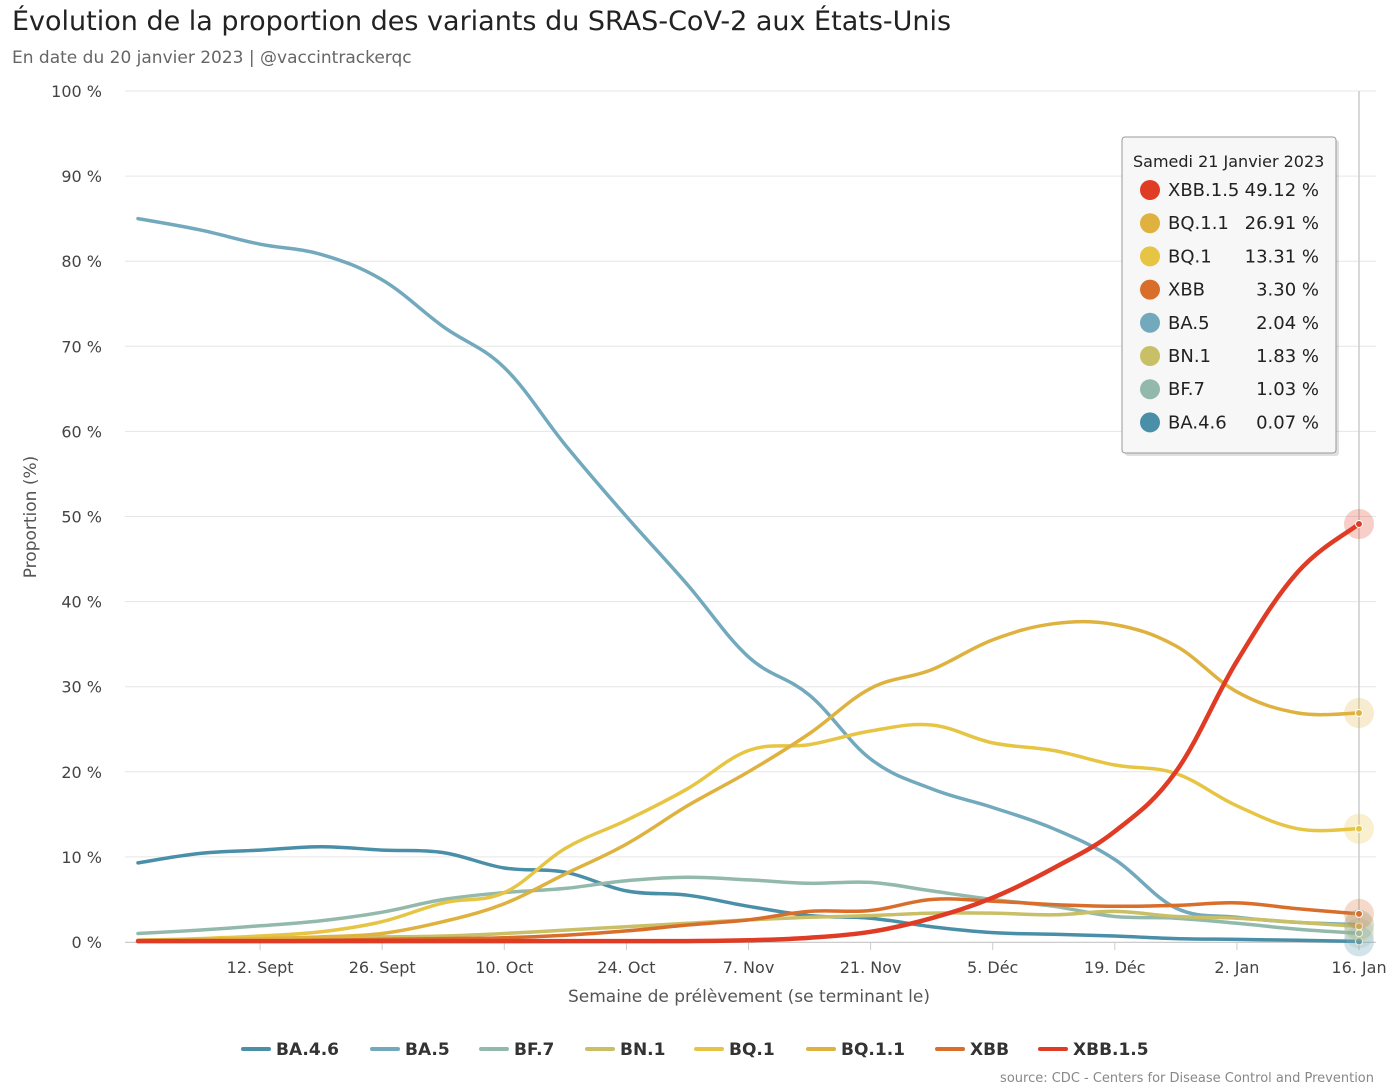 This screenshot has width=1390, height=1090. I want to click on legend-item-bn-1: BN.1, so click(625, 1050).